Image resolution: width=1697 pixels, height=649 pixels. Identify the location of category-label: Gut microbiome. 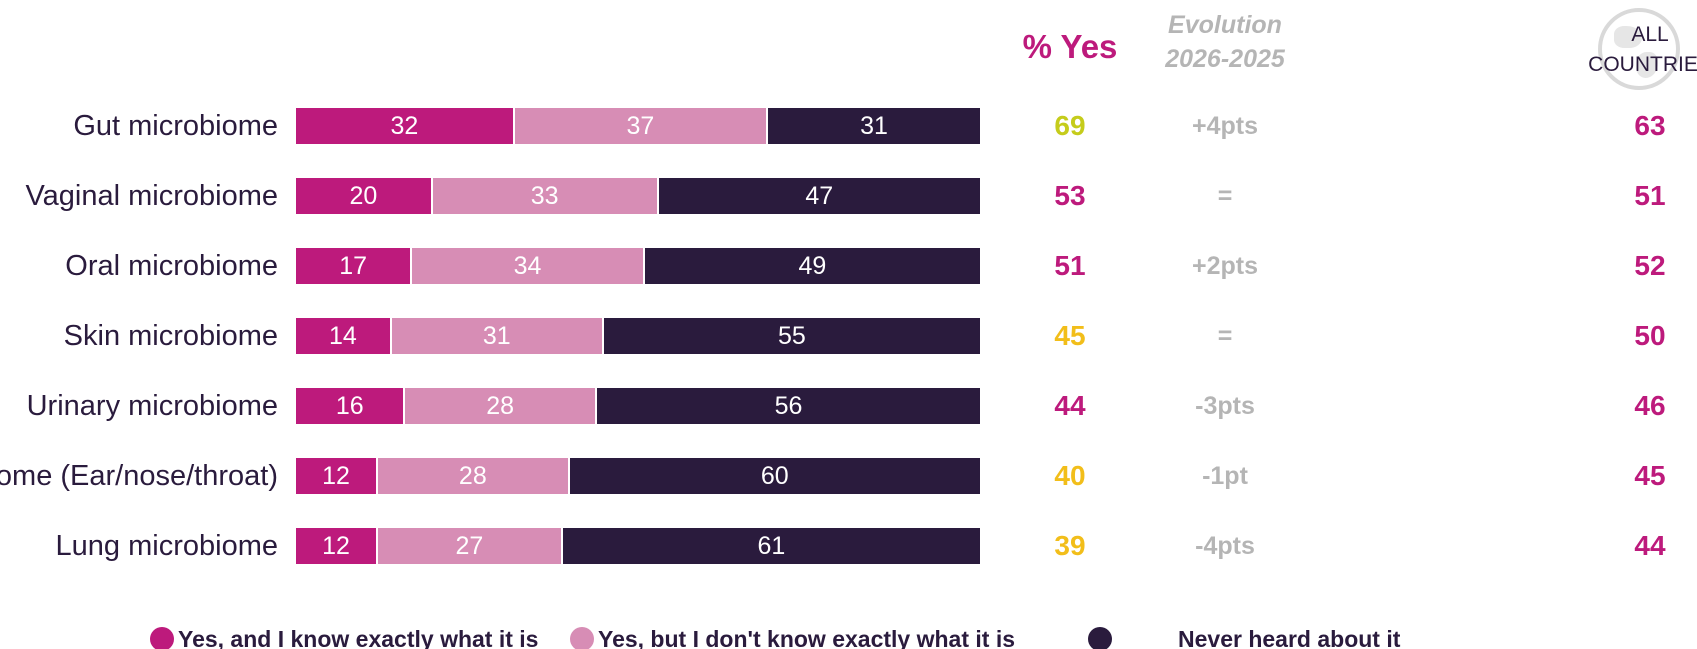
(175, 126).